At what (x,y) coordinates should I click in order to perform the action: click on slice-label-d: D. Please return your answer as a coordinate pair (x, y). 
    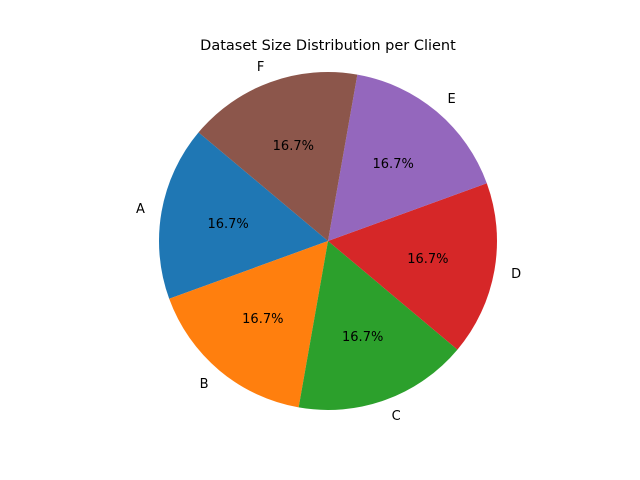
    Looking at the image, I should click on (516, 274).